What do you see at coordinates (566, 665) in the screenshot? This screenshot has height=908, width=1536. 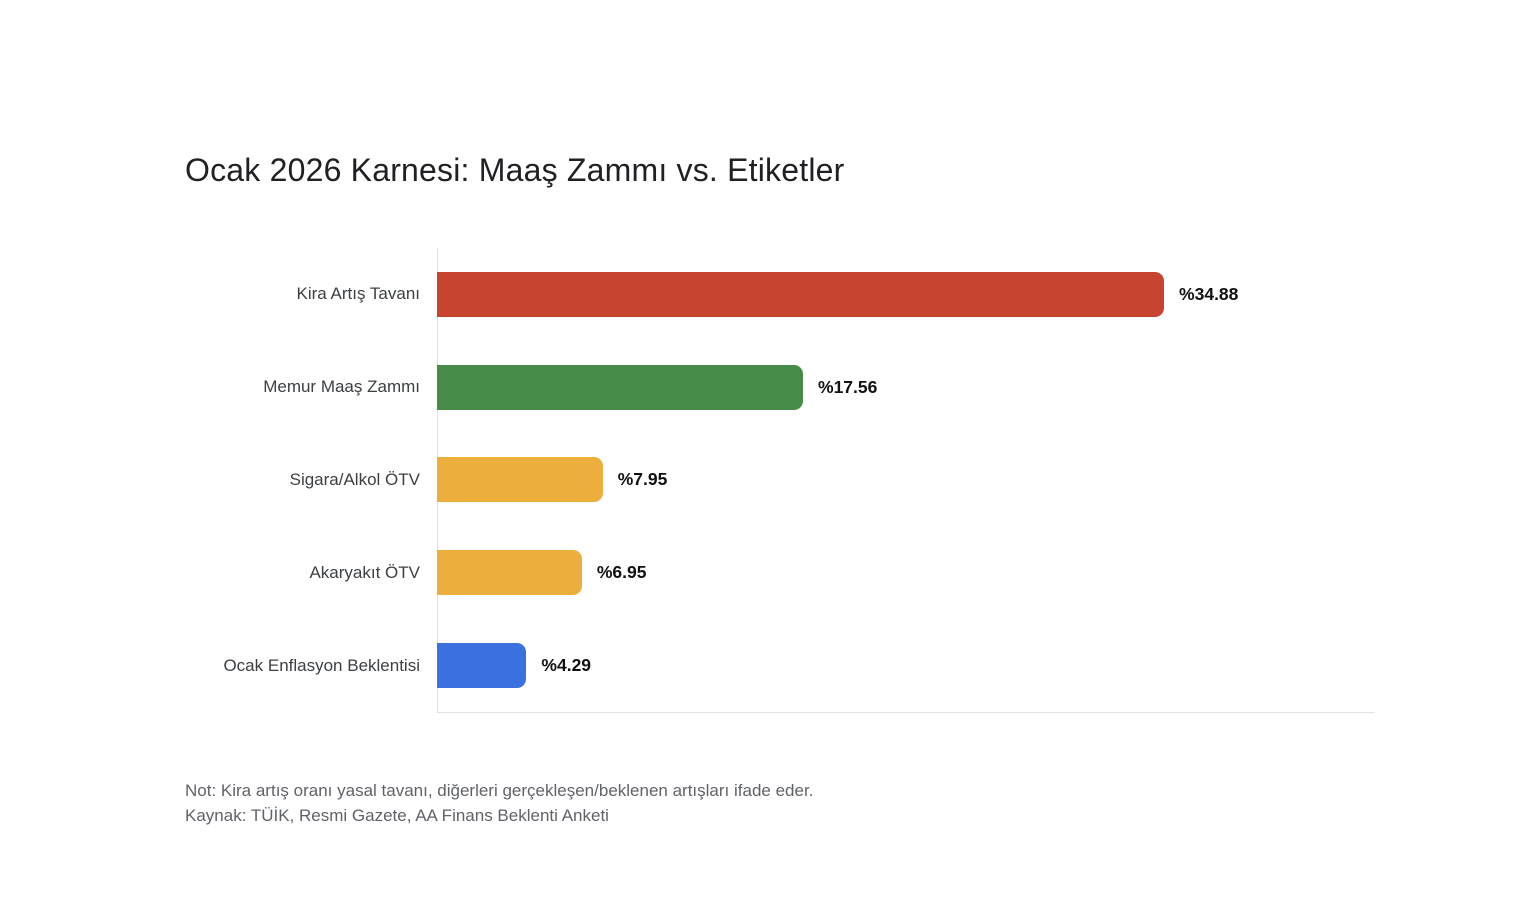 I see `value-label: %4.29` at bounding box center [566, 665].